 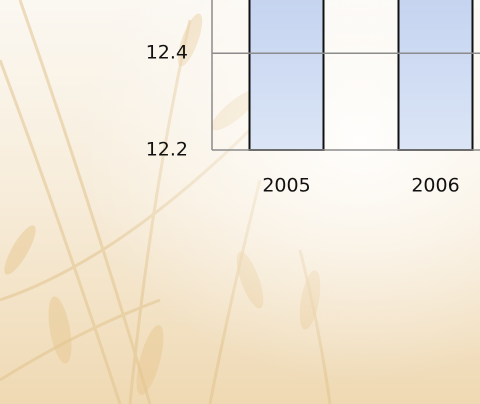 What do you see at coordinates (167, 150) in the screenshot?
I see `y-tick-label: 12.2` at bounding box center [167, 150].